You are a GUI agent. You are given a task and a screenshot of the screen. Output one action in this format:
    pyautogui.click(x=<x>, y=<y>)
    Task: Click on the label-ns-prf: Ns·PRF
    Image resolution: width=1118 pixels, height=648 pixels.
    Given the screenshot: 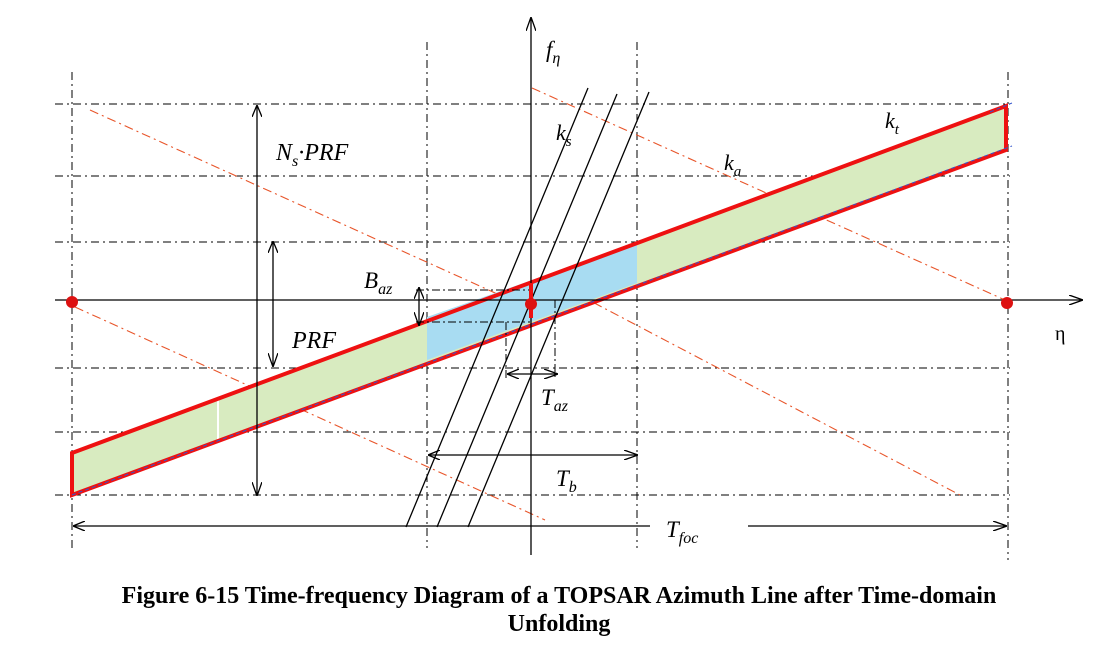 What is the action you would take?
    pyautogui.click(x=312, y=155)
    